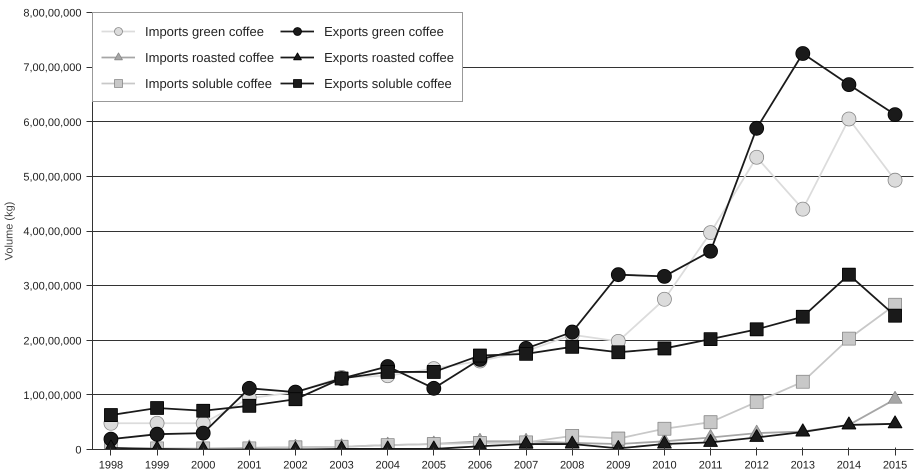 The width and height of the screenshot is (921, 471). I want to click on y-tick-label: 4,00,00,000, so click(52, 232).